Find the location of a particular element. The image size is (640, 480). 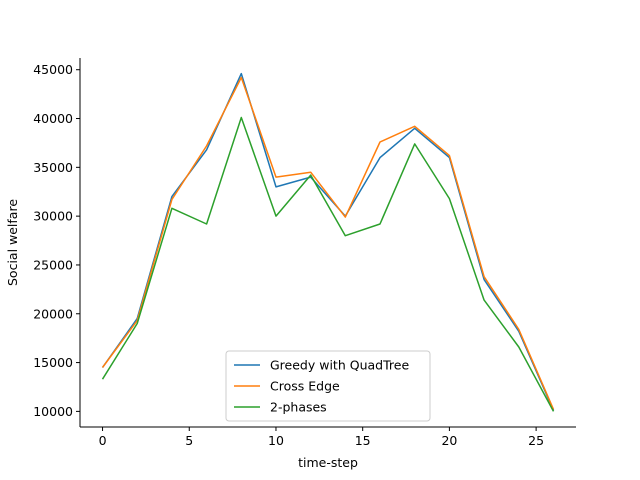

legend: Greedy with QuadTree Cross Edge 2-phases is located at coordinates (328, 386).